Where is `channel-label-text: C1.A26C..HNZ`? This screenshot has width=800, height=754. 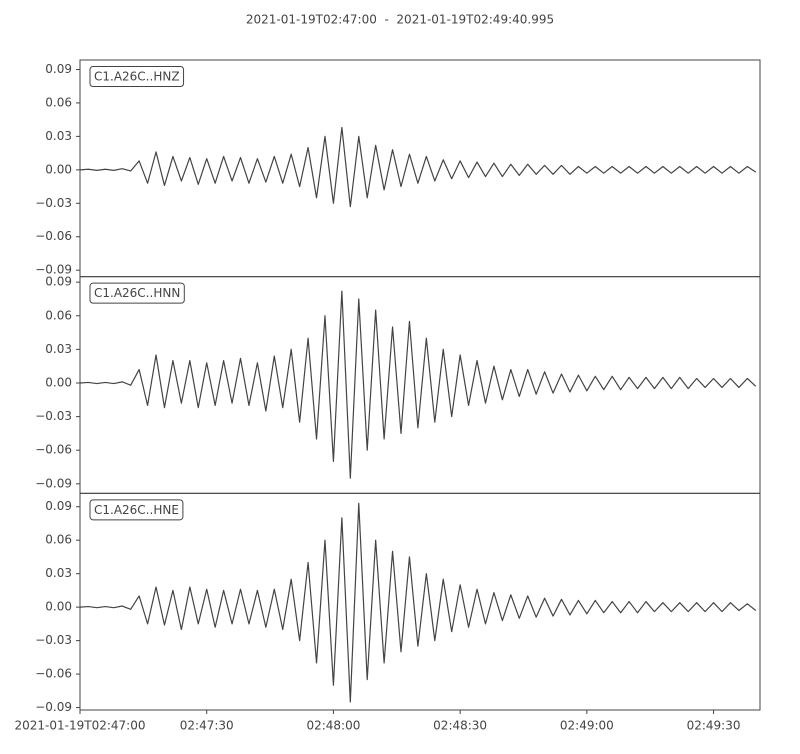 channel-label-text: C1.A26C..HNZ is located at coordinates (137, 77).